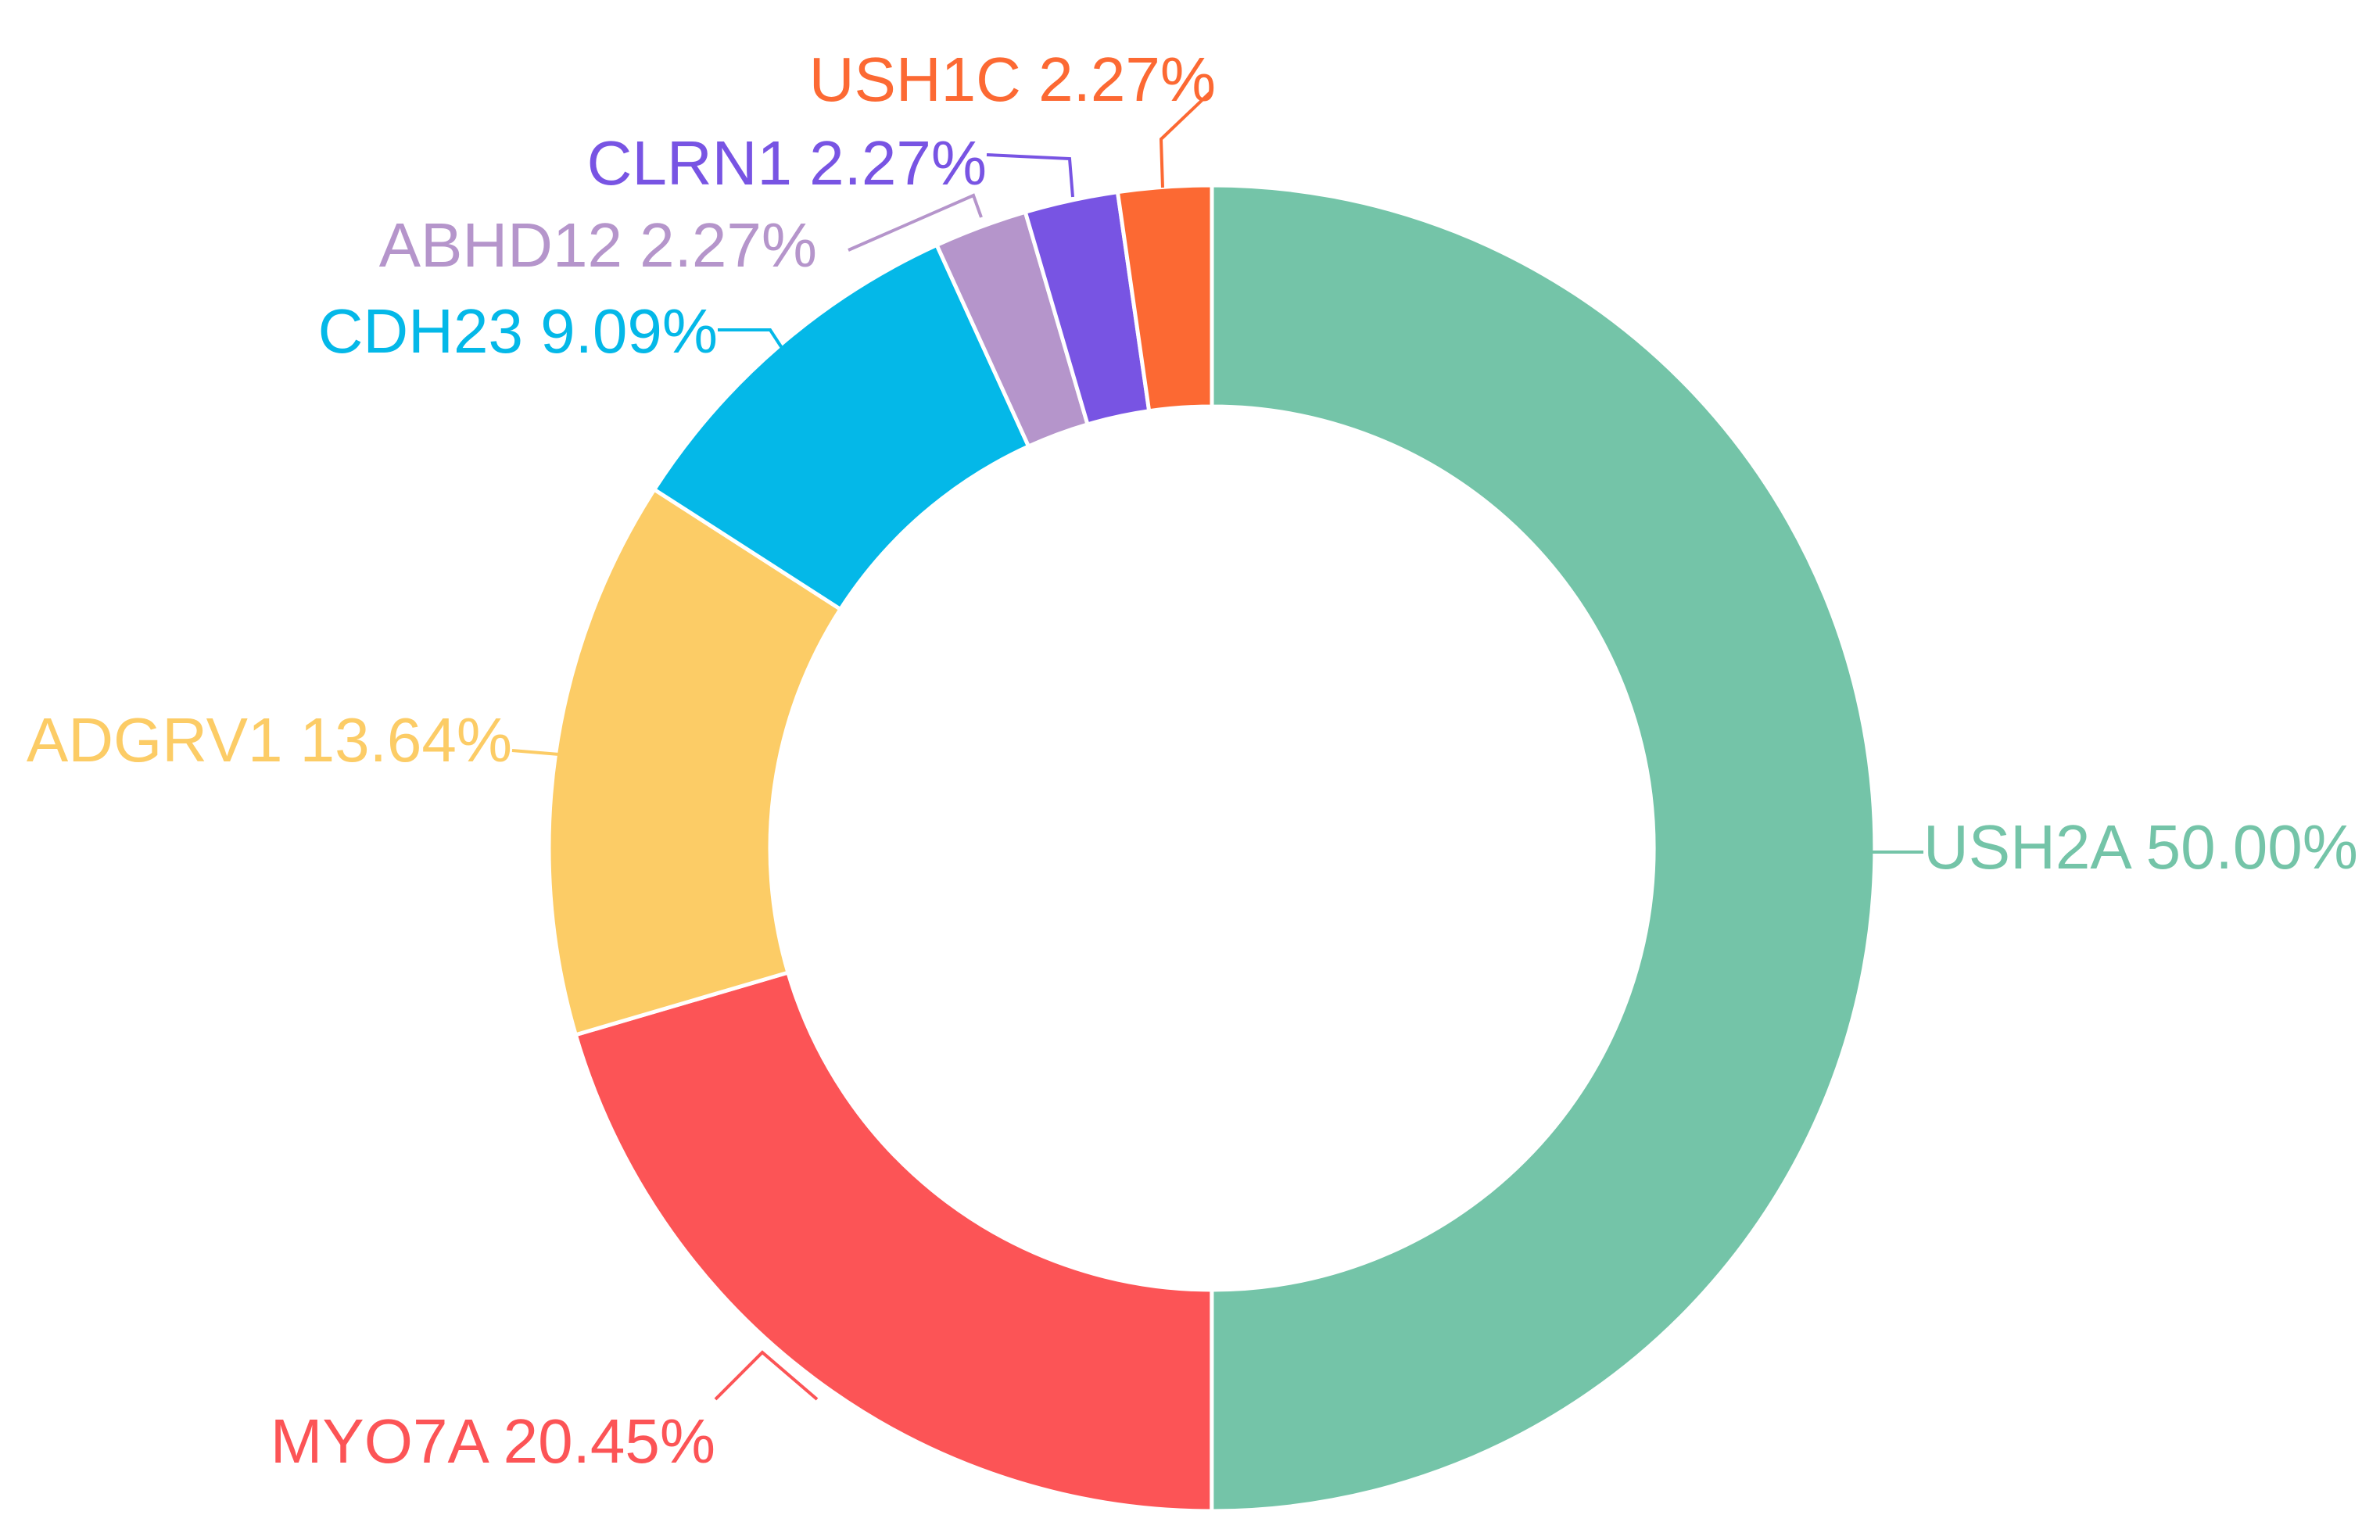 This screenshot has height=1540, width=2380. What do you see at coordinates (695, 762) in the screenshot?
I see `slice-adgrv1` at bounding box center [695, 762].